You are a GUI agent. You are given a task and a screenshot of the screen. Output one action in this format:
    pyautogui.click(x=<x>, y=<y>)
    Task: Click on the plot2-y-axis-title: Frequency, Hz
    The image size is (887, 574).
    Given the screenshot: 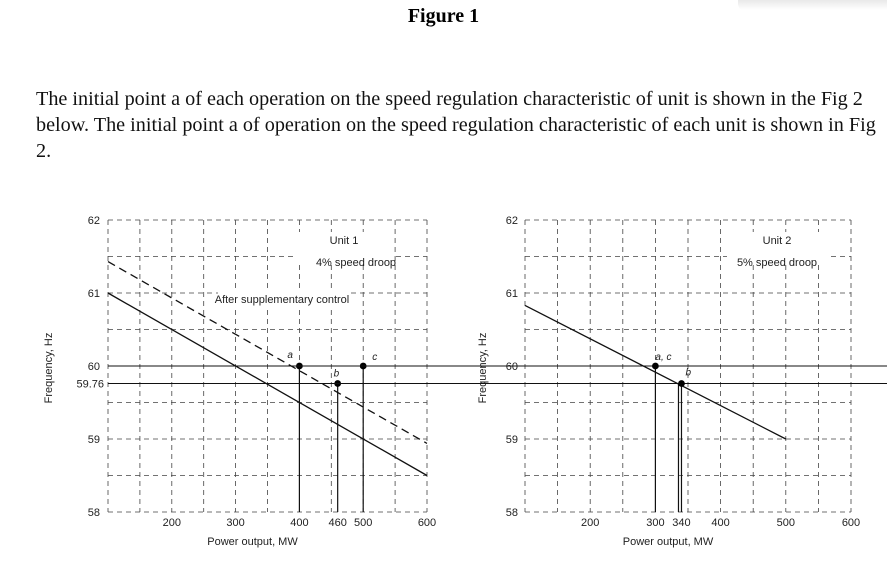 What is the action you would take?
    pyautogui.click(x=483, y=368)
    